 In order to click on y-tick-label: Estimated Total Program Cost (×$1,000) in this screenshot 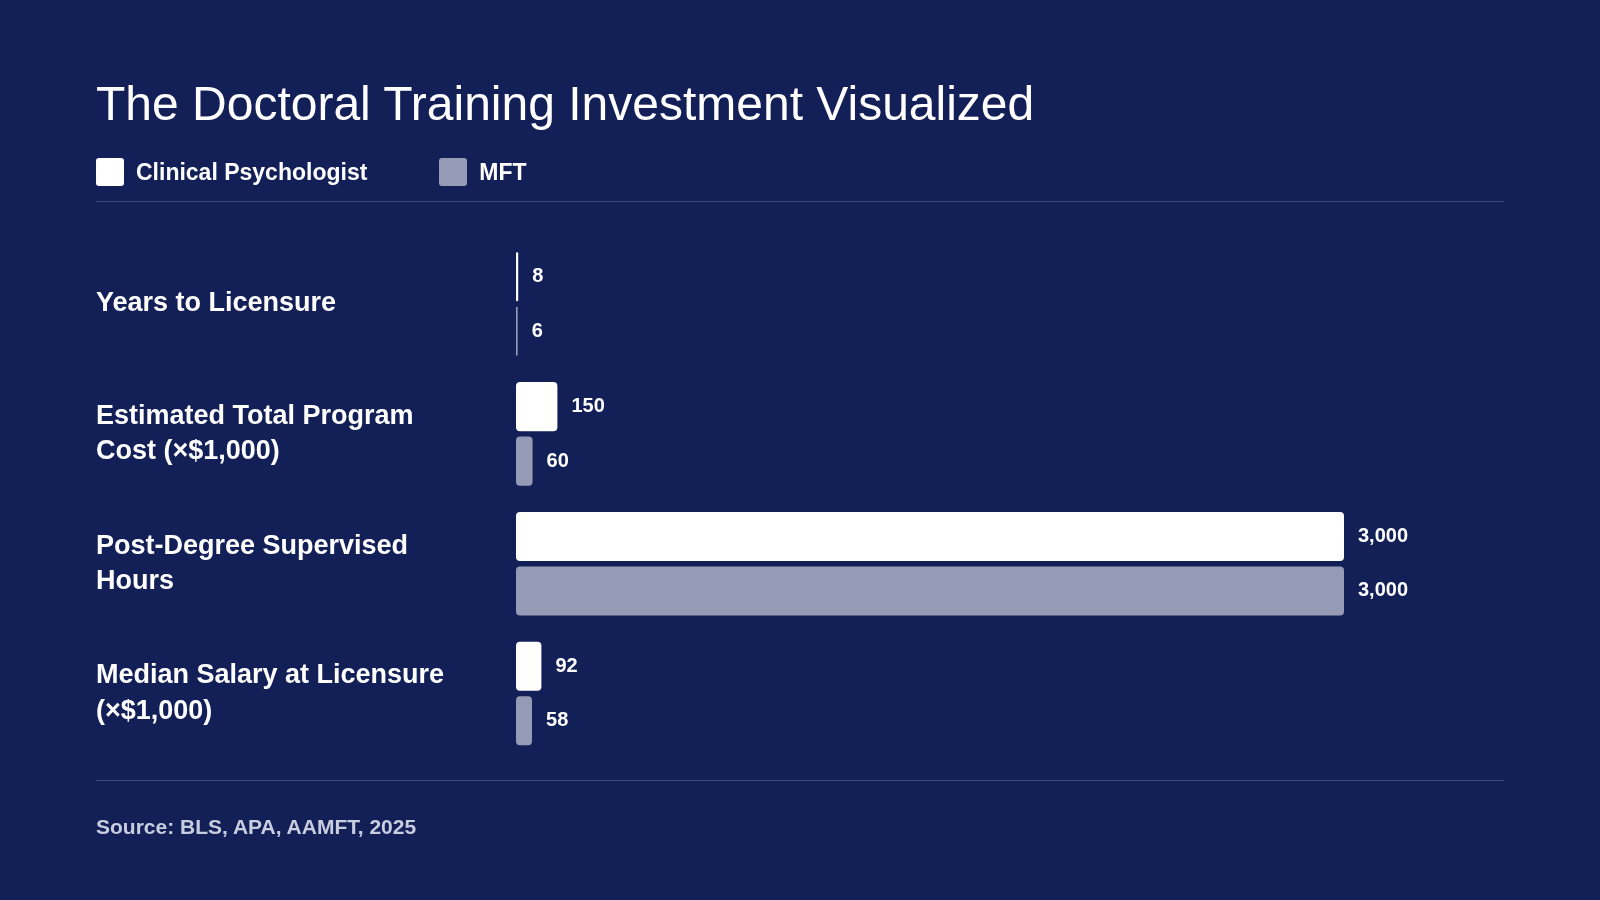, I will do `click(255, 432)`.